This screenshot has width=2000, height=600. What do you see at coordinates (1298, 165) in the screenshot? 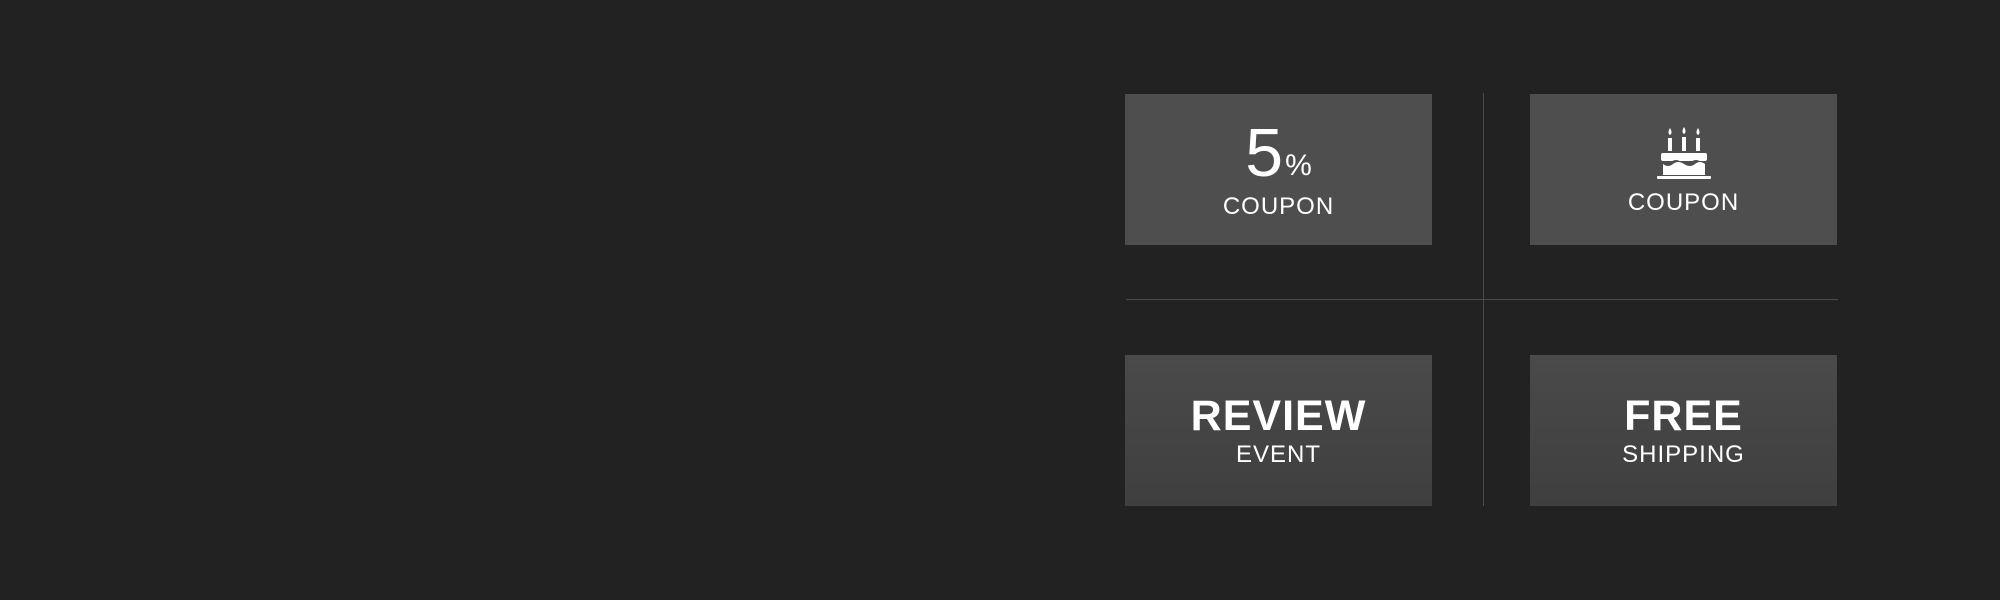
I see `percent-sign: %` at bounding box center [1298, 165].